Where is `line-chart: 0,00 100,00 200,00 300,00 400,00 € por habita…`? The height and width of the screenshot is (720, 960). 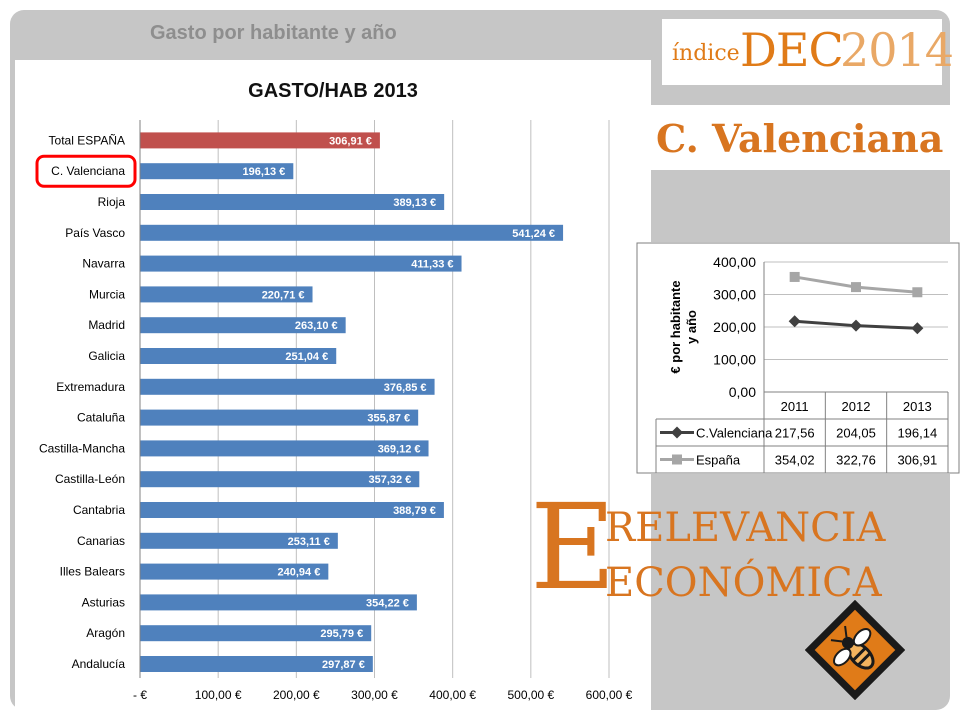
line-chart: 0,00 100,00 200,00 300,00 400,00 € por habita… is located at coordinates (798, 358).